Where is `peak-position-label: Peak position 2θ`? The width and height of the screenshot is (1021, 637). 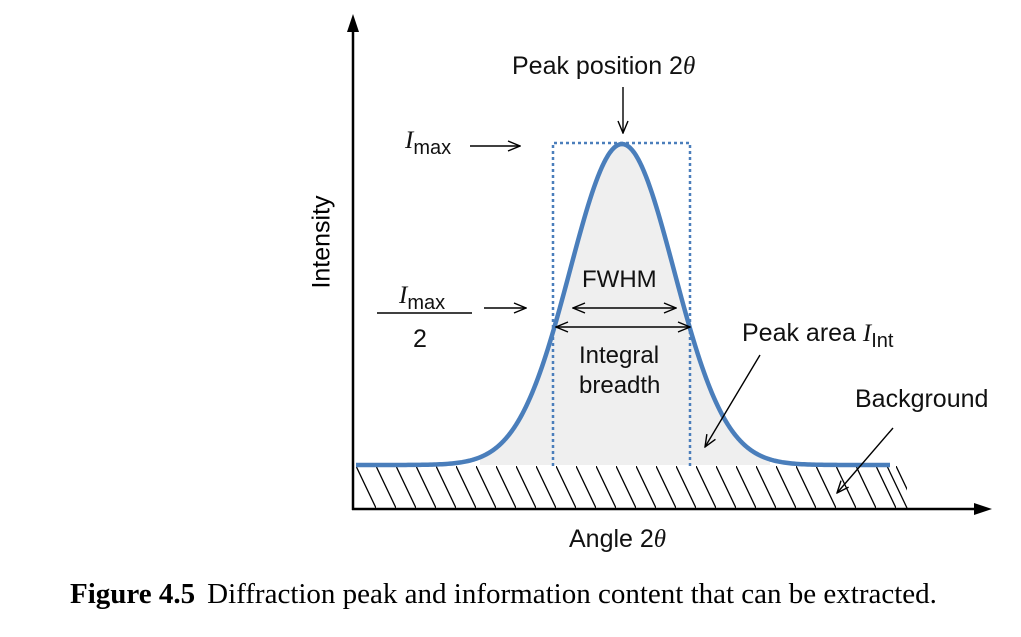 peak-position-label: Peak position 2θ is located at coordinates (604, 66).